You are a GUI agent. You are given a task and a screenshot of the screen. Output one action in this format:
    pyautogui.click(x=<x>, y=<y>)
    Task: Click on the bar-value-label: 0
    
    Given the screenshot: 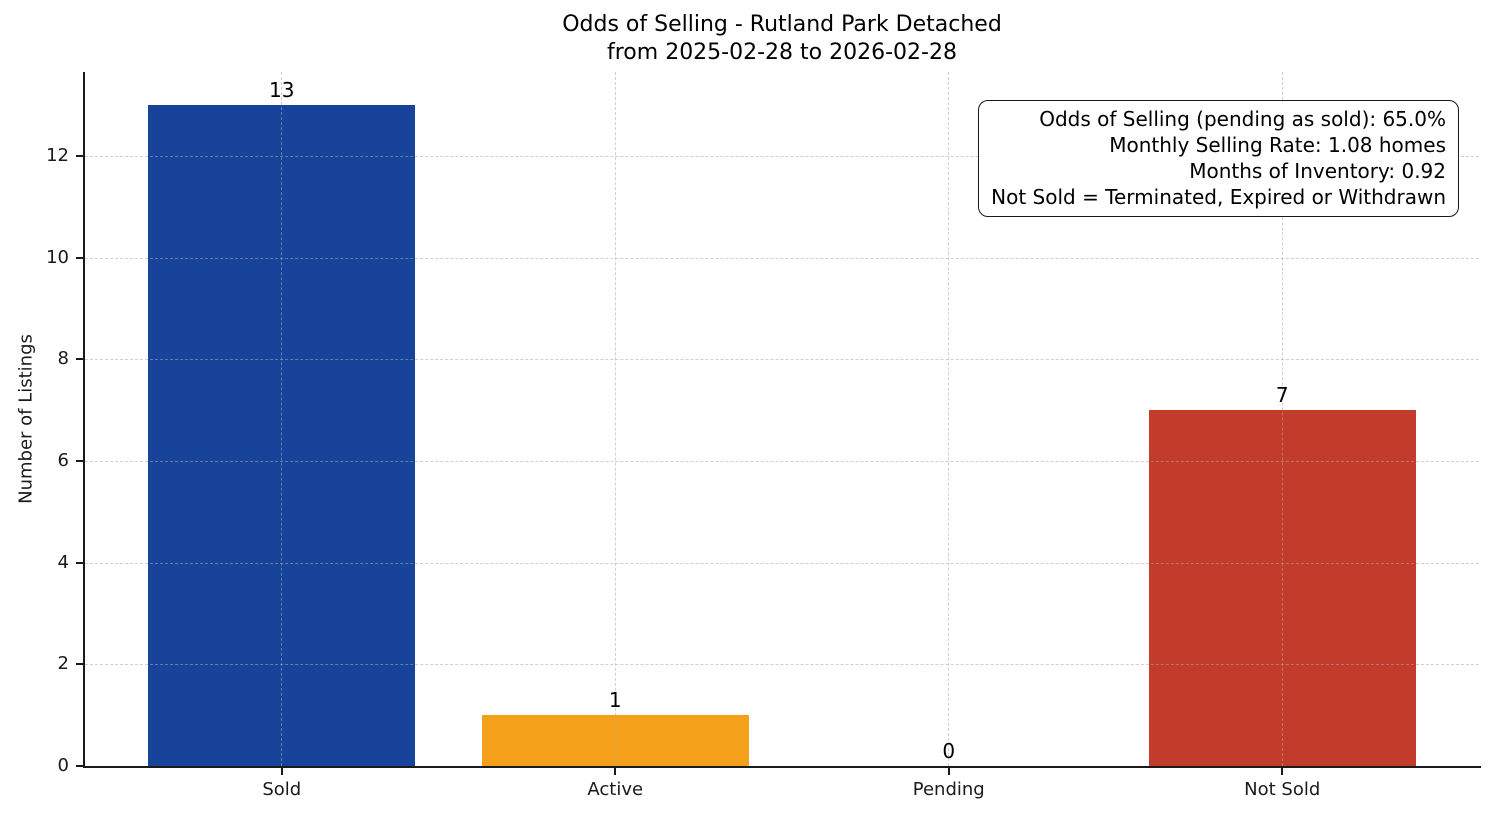 What is the action you would take?
    pyautogui.click(x=949, y=751)
    